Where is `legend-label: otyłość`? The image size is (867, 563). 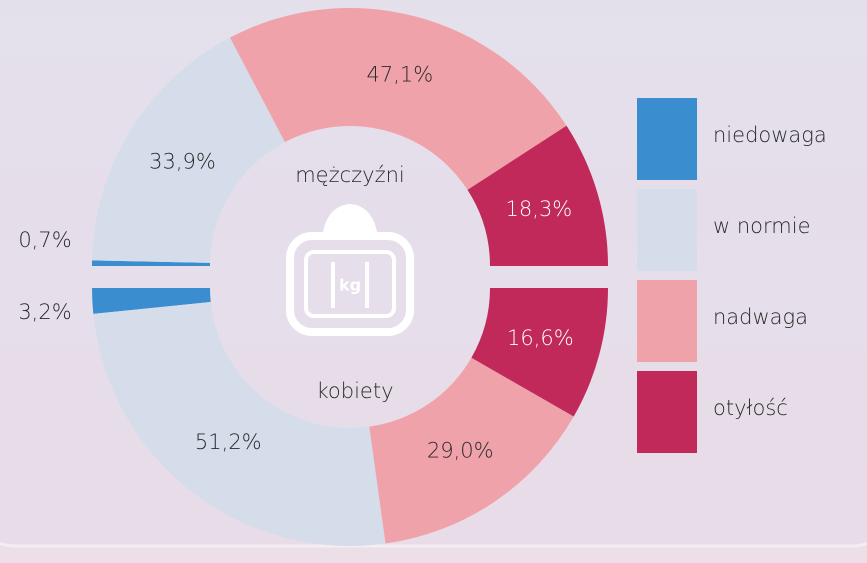
legend-label: otyłość is located at coordinates (750, 408).